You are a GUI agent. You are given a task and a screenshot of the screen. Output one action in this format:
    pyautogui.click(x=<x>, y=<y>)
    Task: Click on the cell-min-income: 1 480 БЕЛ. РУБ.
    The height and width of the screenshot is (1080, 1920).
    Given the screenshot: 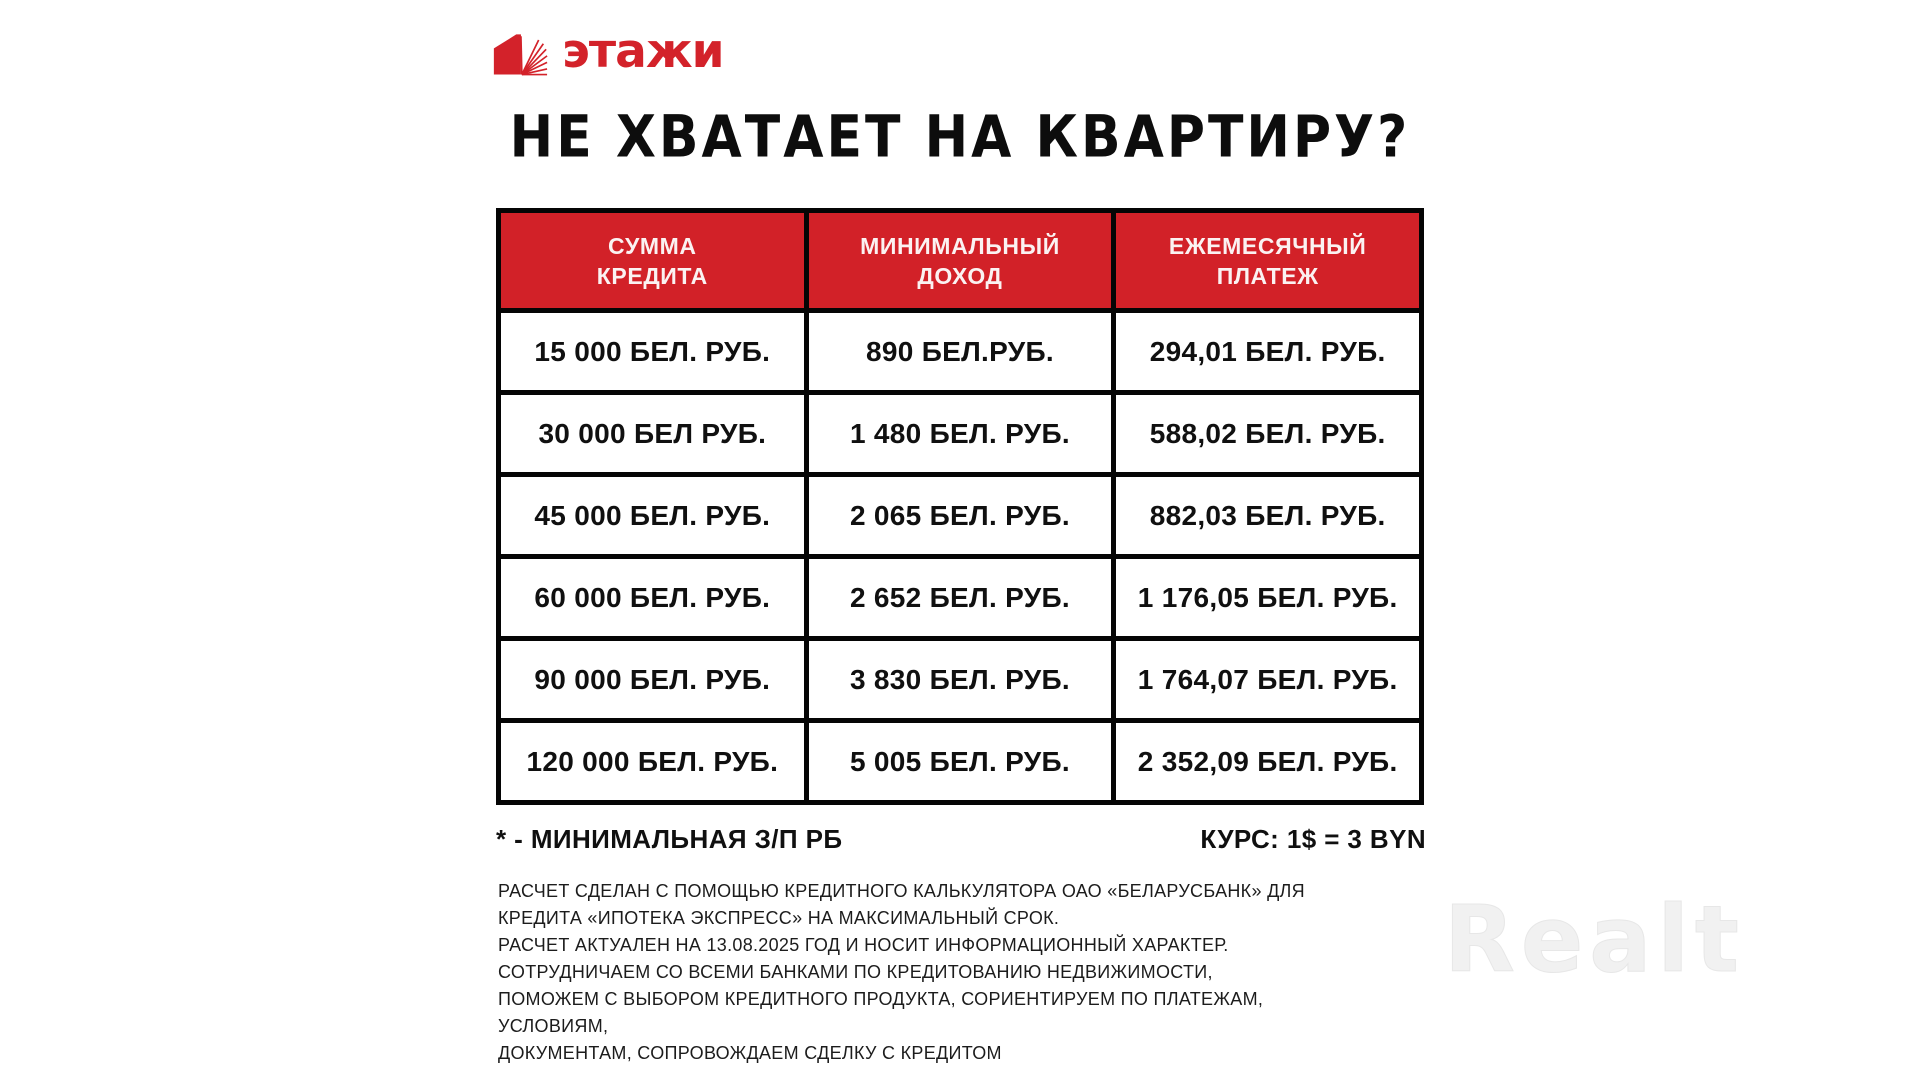 What is the action you would take?
    pyautogui.click(x=960, y=433)
    